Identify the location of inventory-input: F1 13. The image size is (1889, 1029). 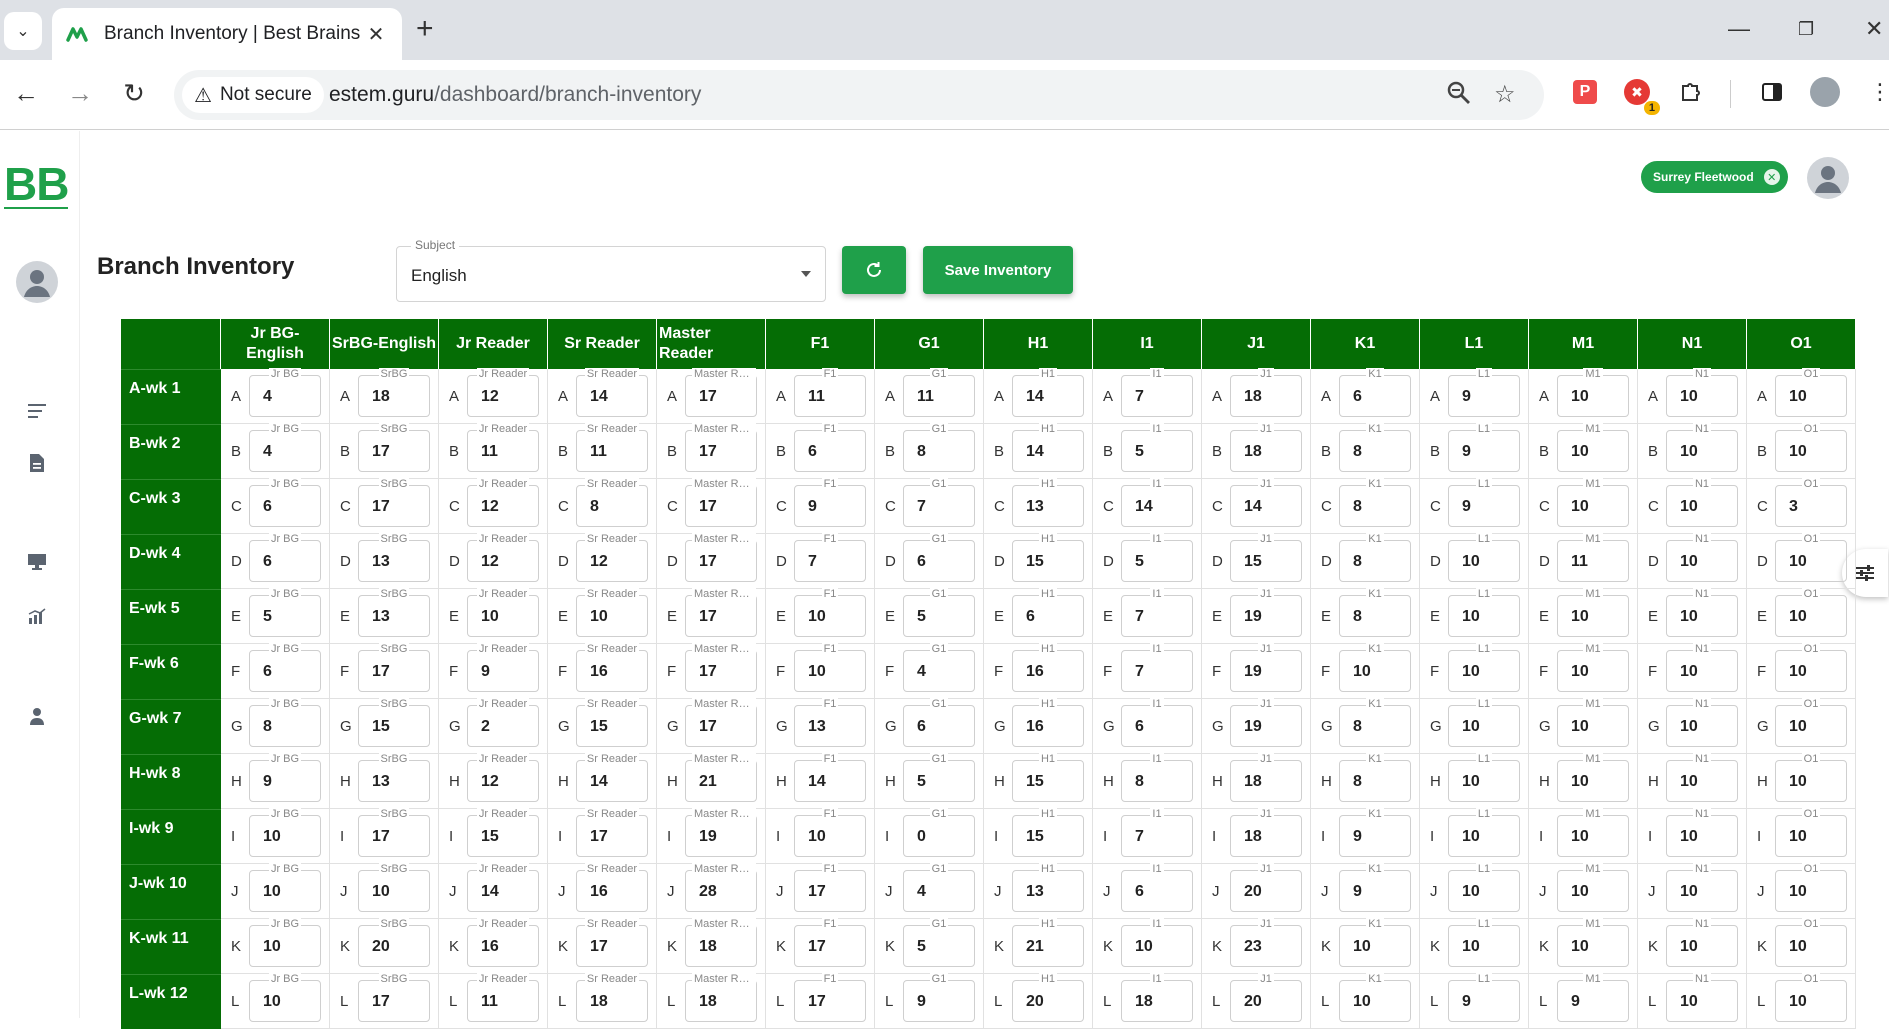
(830, 722).